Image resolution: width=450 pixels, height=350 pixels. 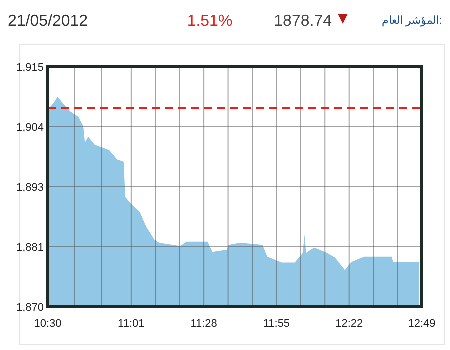 What do you see at coordinates (48, 324) in the screenshot?
I see `x-tick-label: 10:30` at bounding box center [48, 324].